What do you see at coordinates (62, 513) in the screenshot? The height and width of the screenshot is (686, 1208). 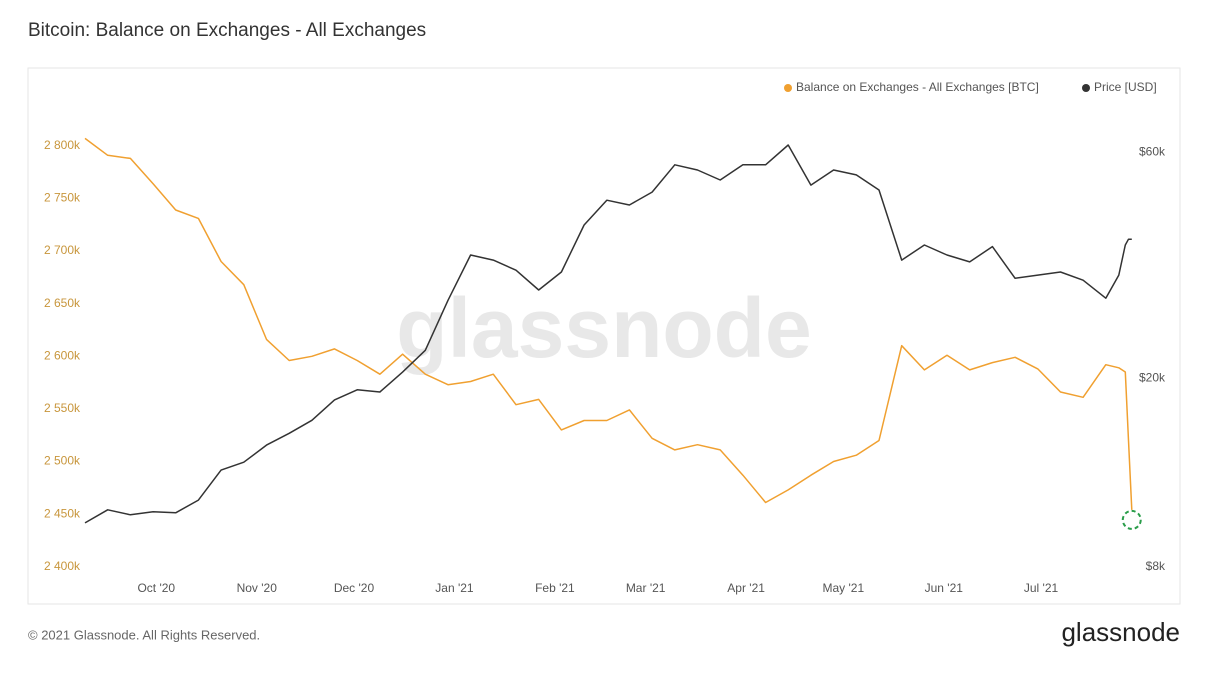 I see `y-tick-label: 2 450k` at bounding box center [62, 513].